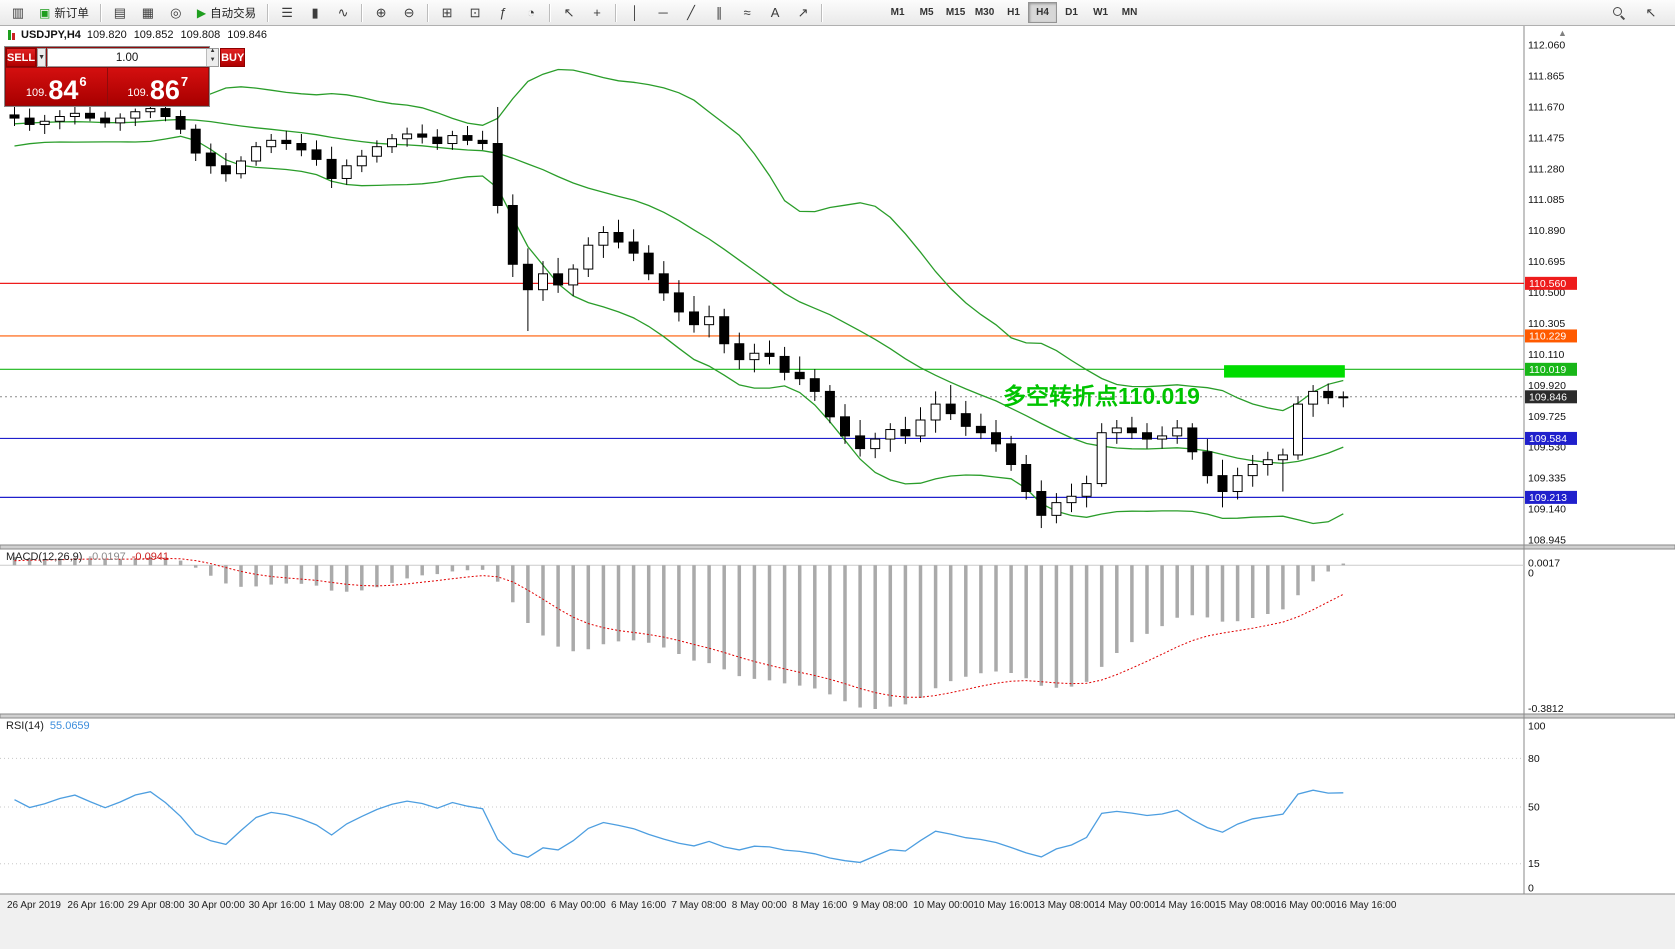  What do you see at coordinates (1546, 231) in the screenshot?
I see `svg-text: 110.890` at bounding box center [1546, 231].